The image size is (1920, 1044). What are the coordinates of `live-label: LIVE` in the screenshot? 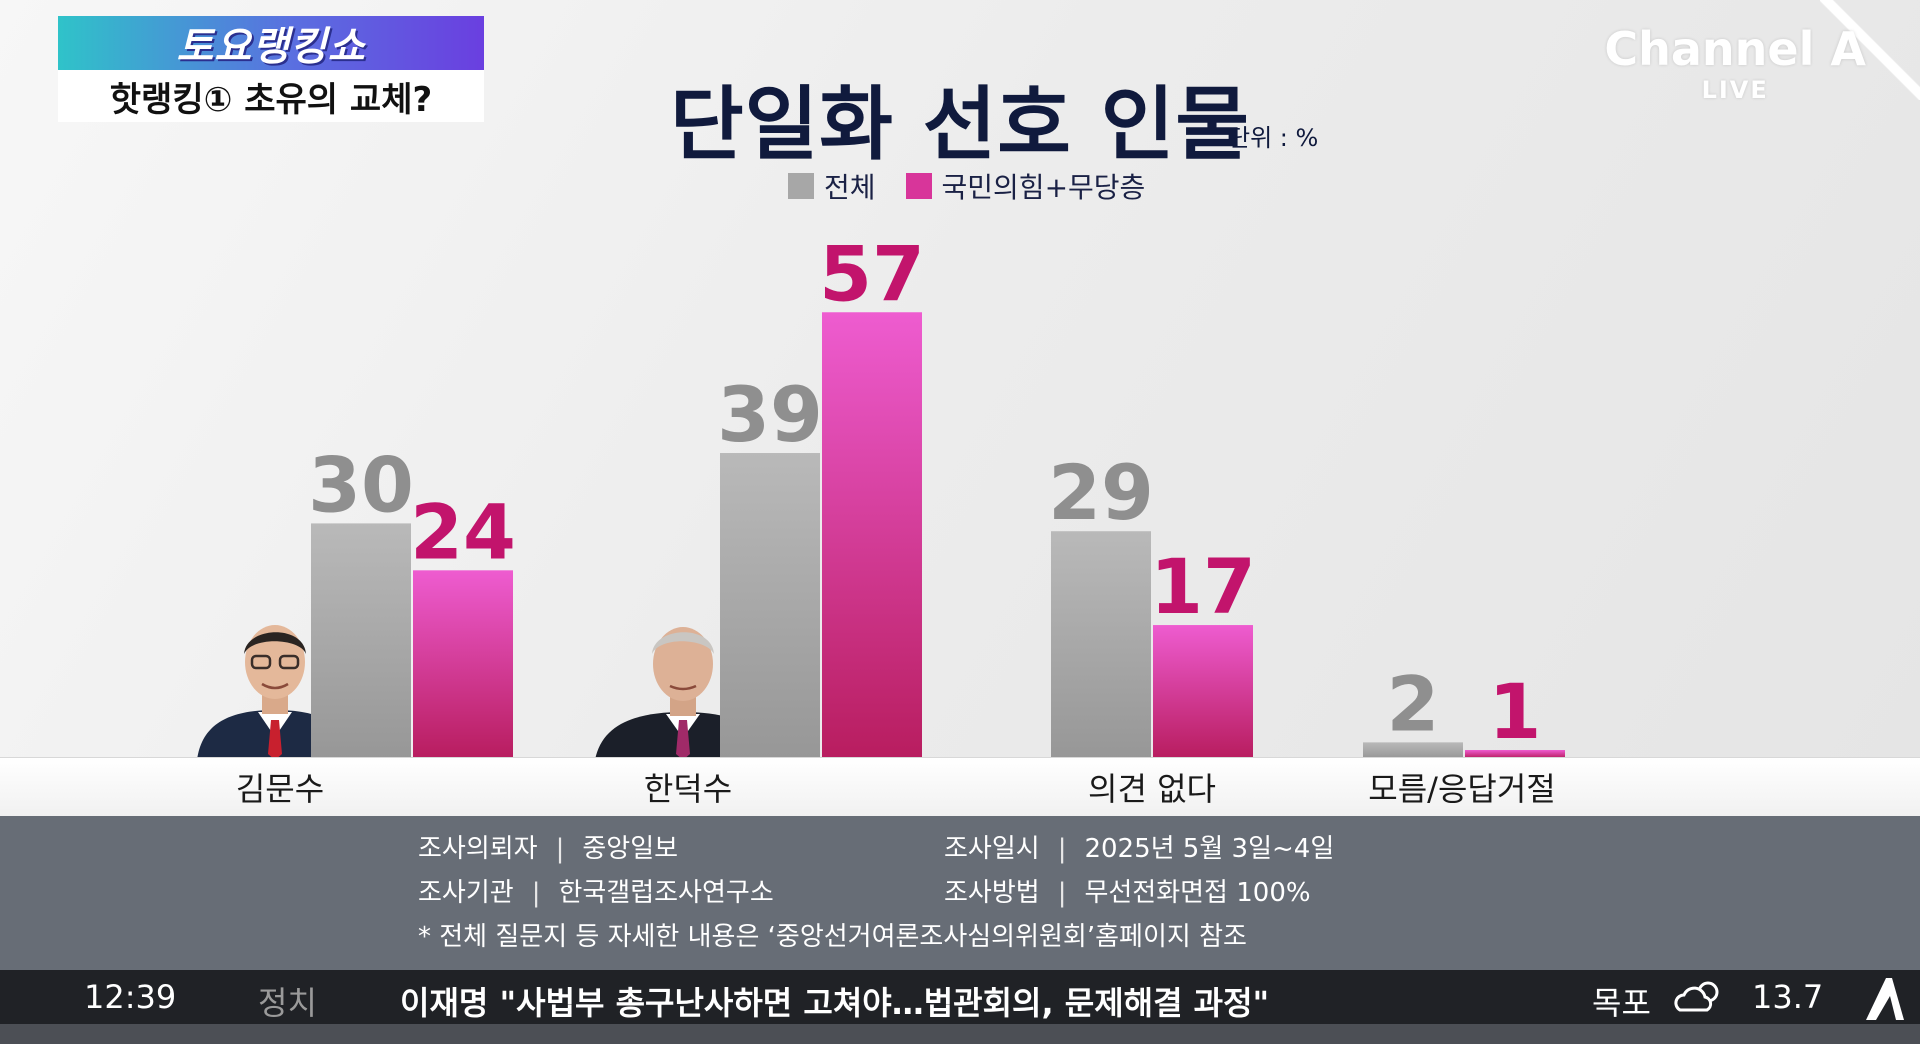 It's located at (1735, 90).